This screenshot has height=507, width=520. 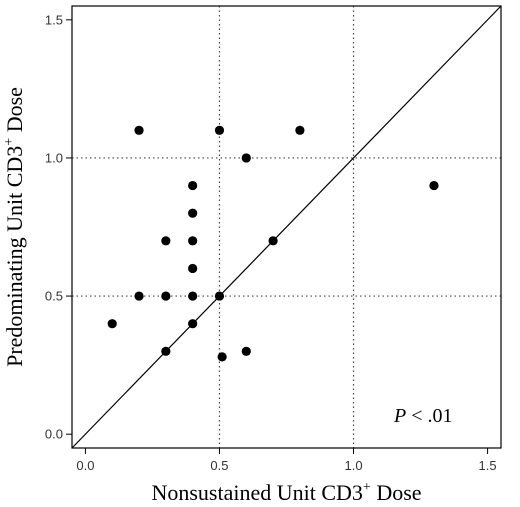 I want to click on x-axis-title-superscript: +, so click(x=367, y=487).